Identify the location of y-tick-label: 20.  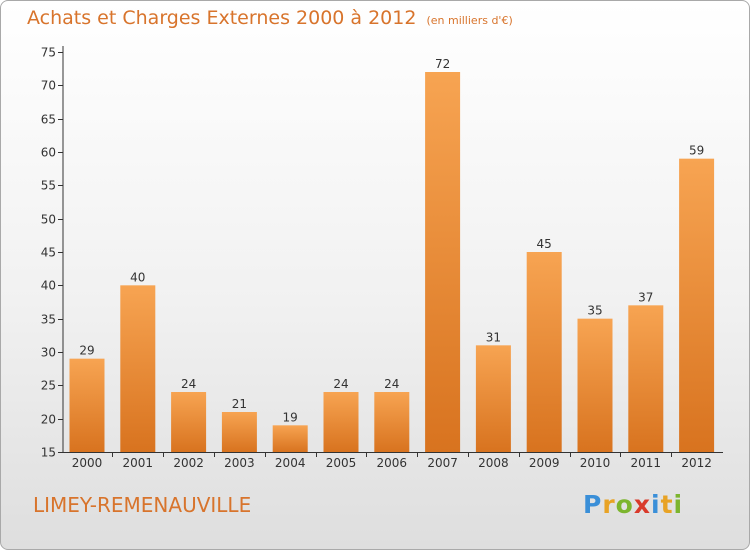
(48, 420).